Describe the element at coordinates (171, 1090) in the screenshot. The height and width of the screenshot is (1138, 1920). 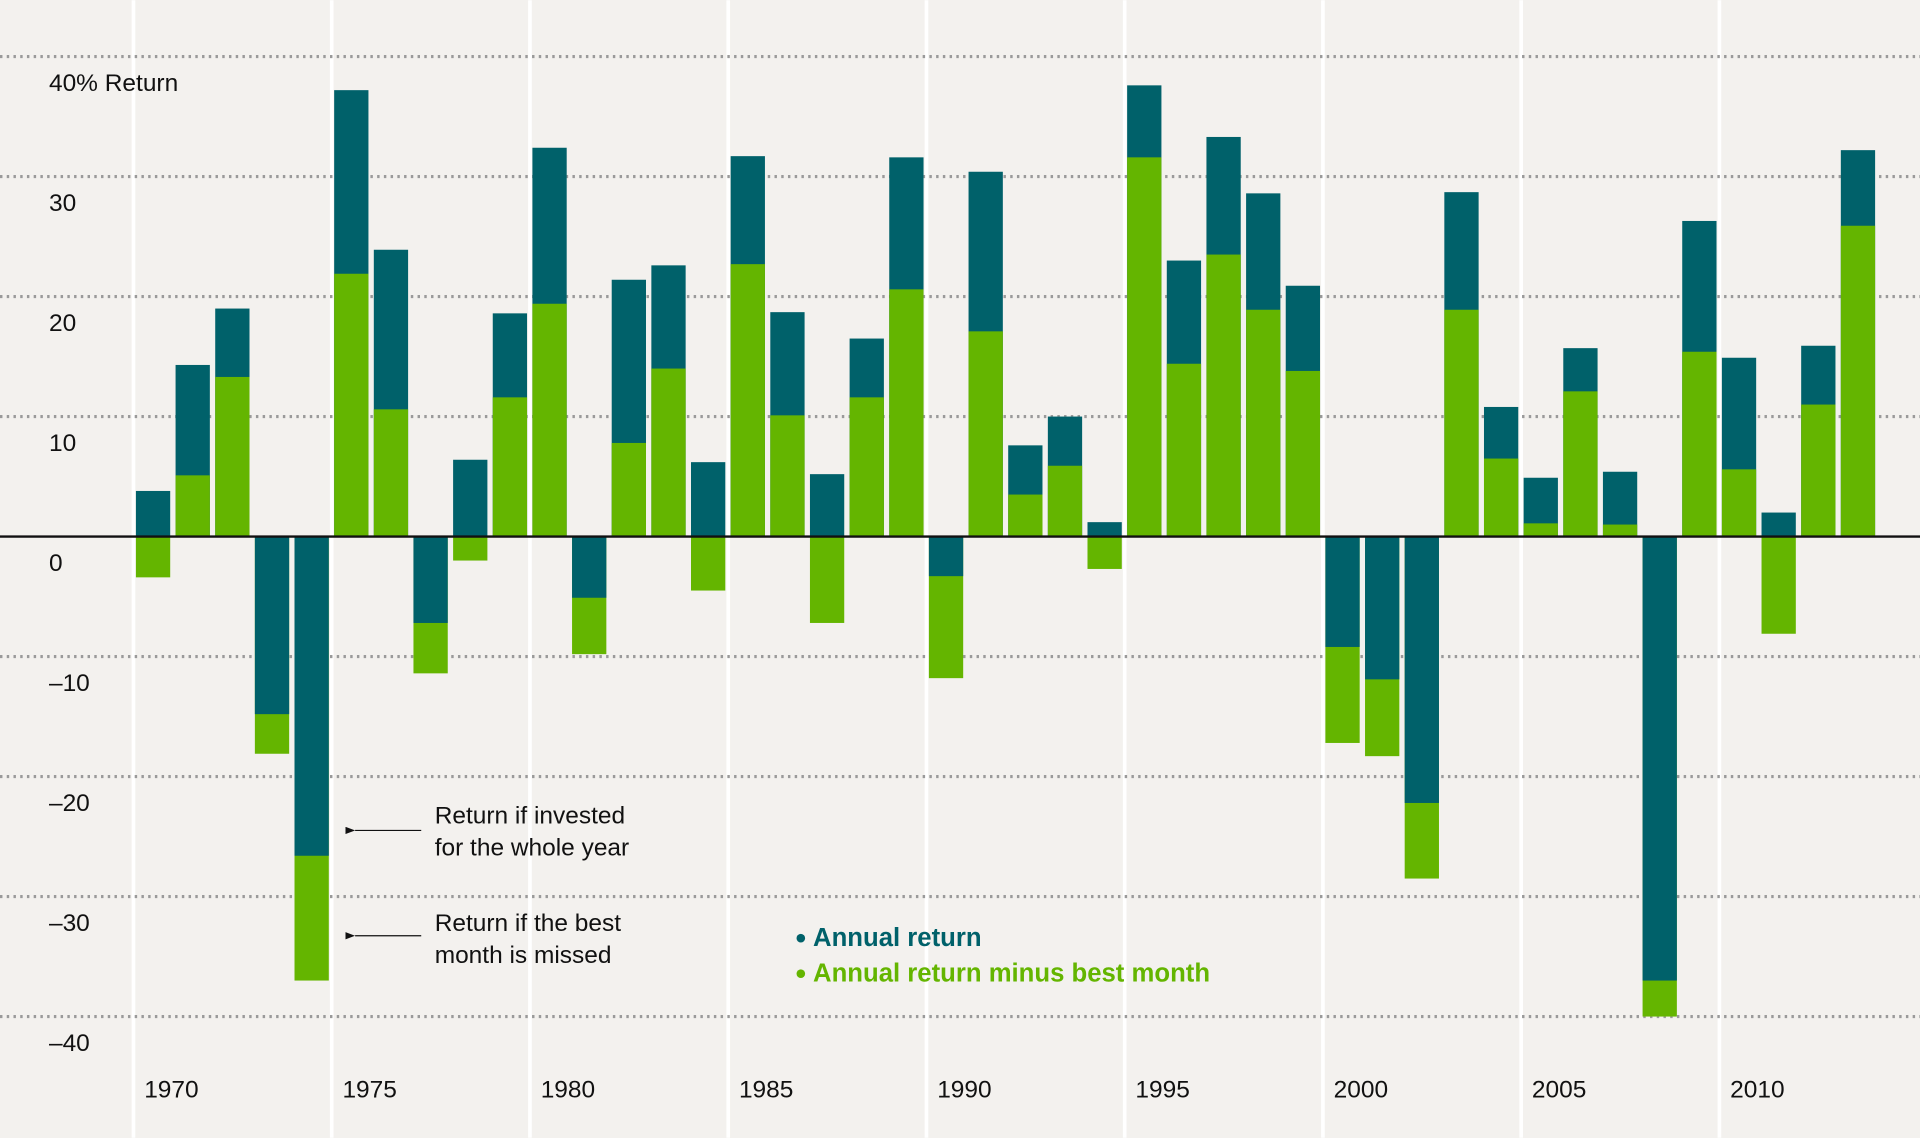
I see `x-tick-label: 1970` at that location.